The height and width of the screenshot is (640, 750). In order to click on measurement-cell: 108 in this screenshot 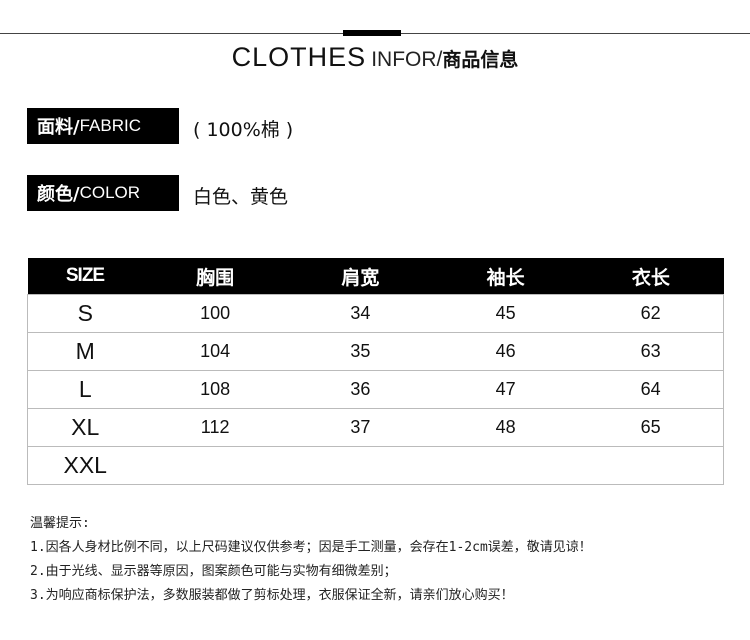, I will do `click(215, 389)`.